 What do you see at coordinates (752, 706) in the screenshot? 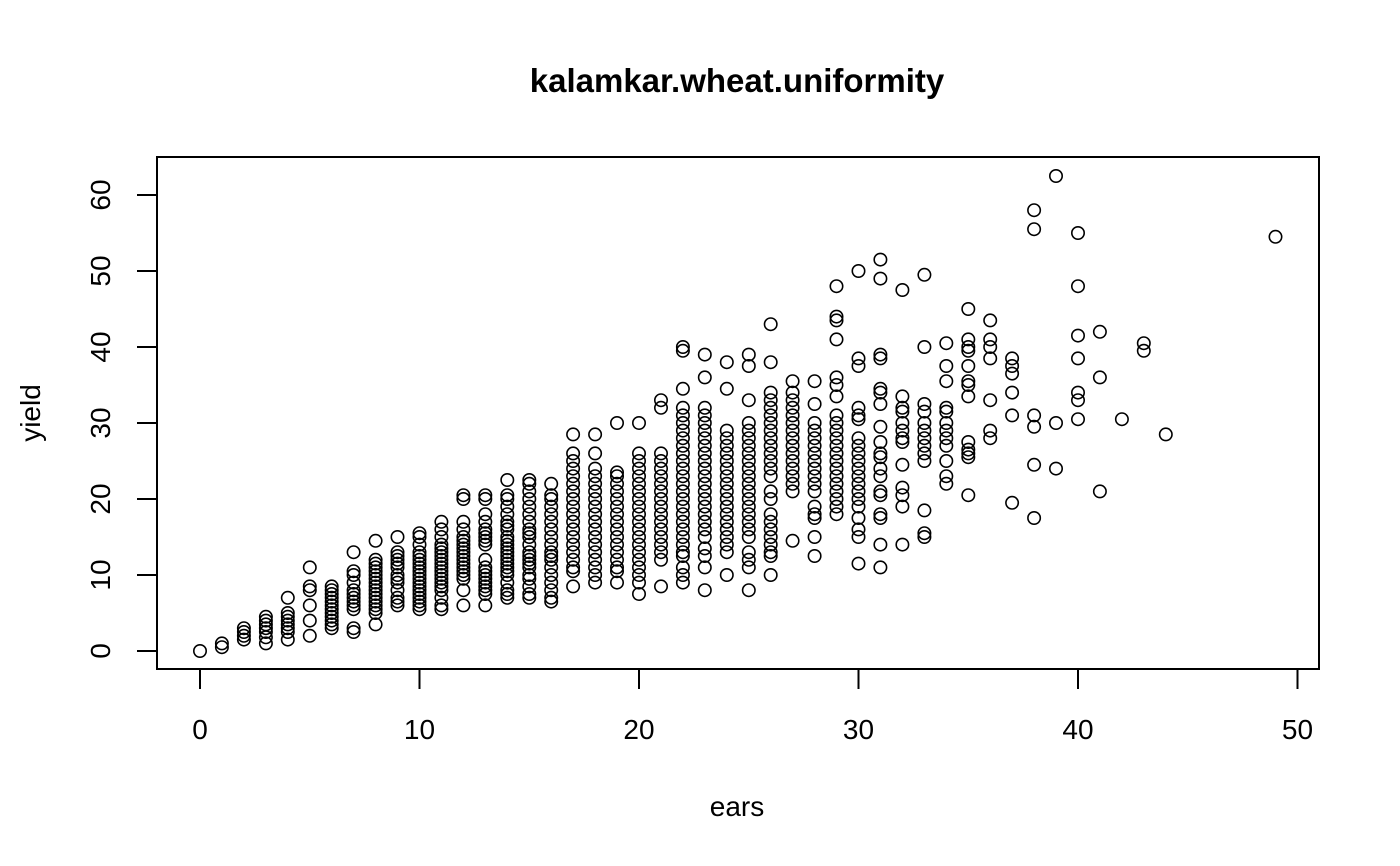
I see `x-axis: 0 10 20 30 40 50` at bounding box center [752, 706].